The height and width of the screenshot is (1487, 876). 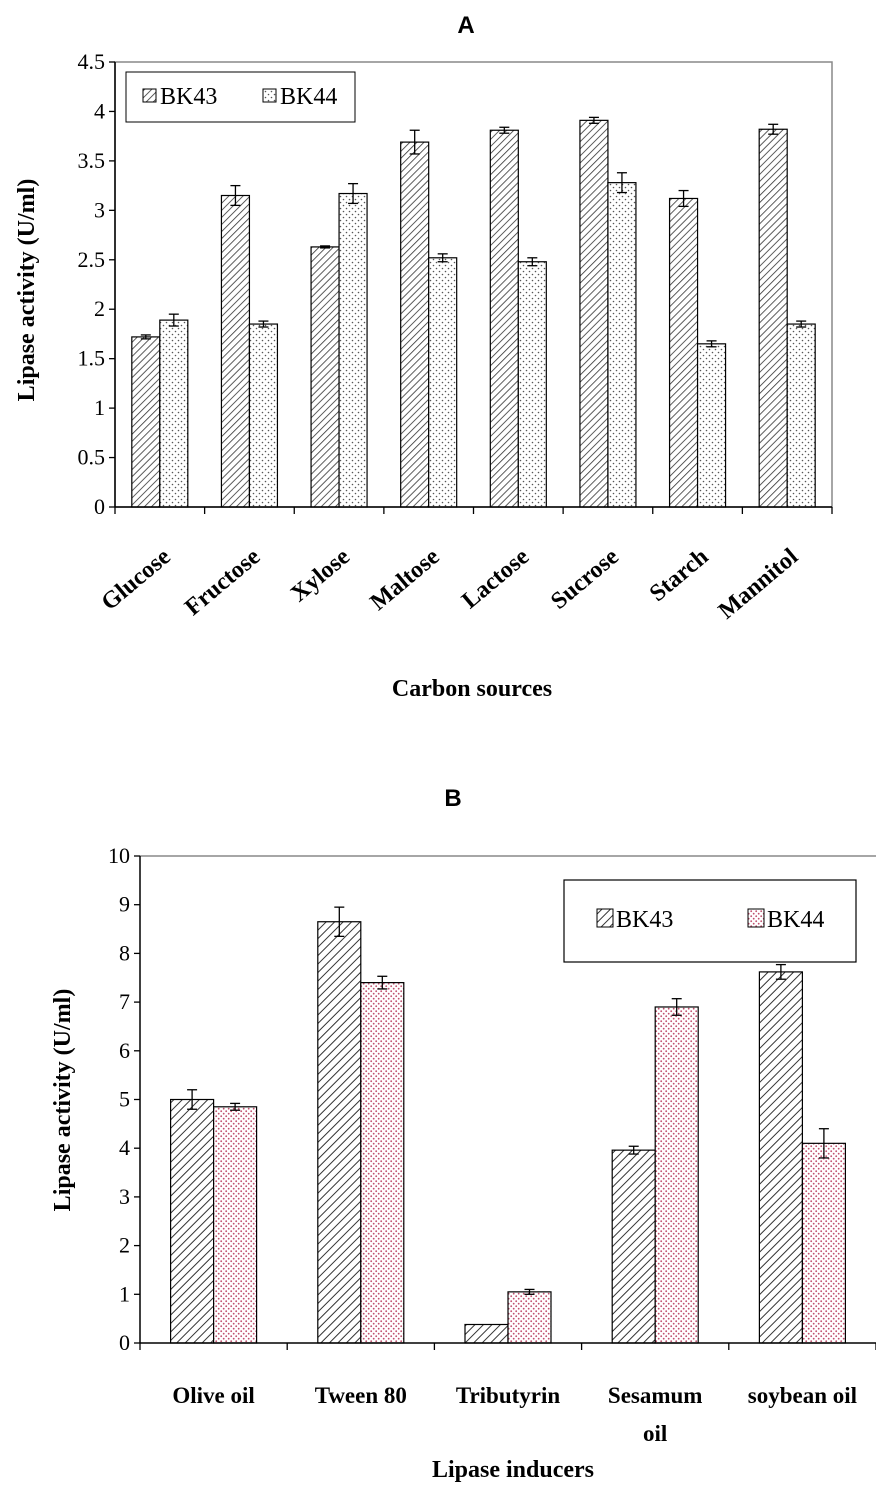 I want to click on chart-a-y-tick-label: 2, so click(x=99, y=308).